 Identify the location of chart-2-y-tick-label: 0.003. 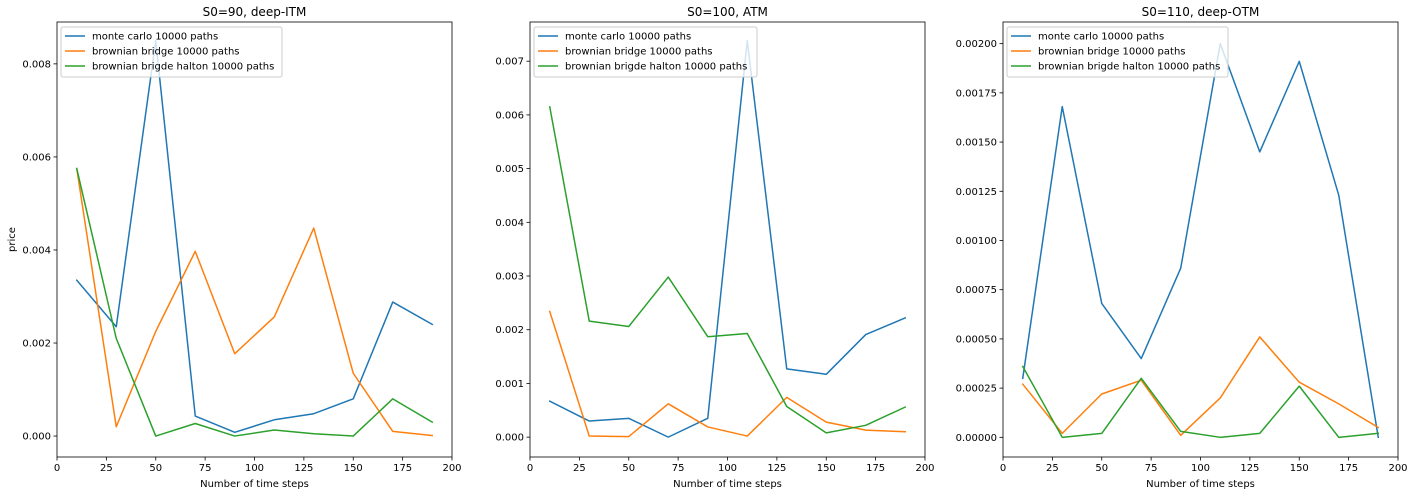
(509, 277).